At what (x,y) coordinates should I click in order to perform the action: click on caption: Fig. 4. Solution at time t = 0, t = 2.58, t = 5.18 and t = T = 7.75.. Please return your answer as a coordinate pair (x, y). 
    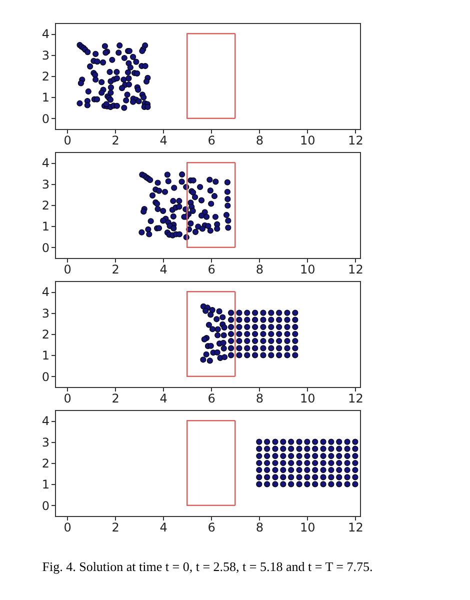
    Looking at the image, I should click on (207, 566).